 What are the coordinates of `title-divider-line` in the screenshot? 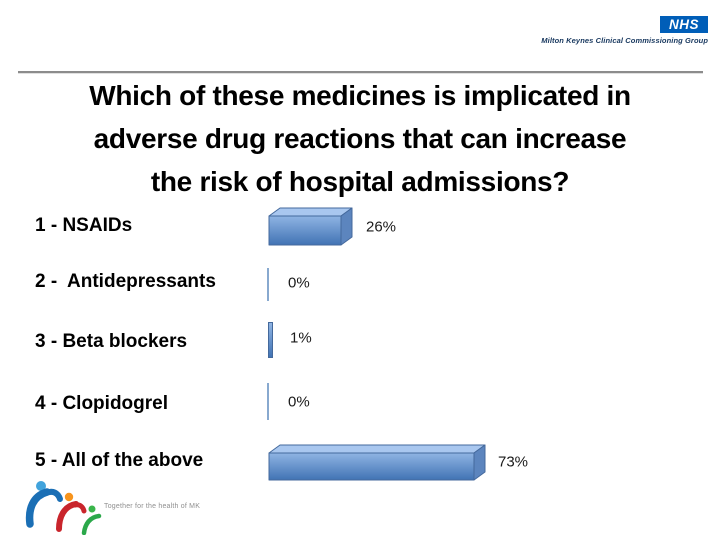 It's located at (360, 72).